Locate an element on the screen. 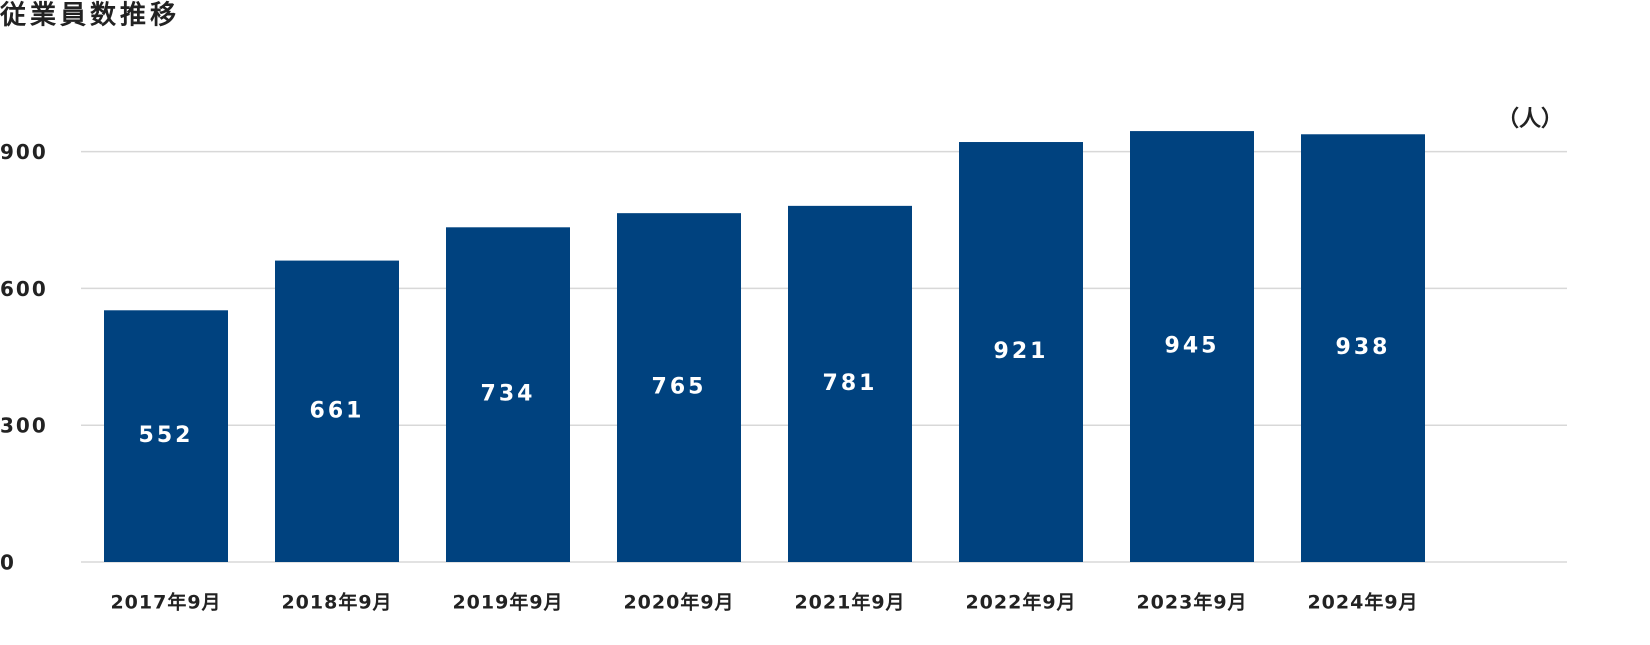 The height and width of the screenshot is (645, 1650). value-label: 945 is located at coordinates (1192, 346).